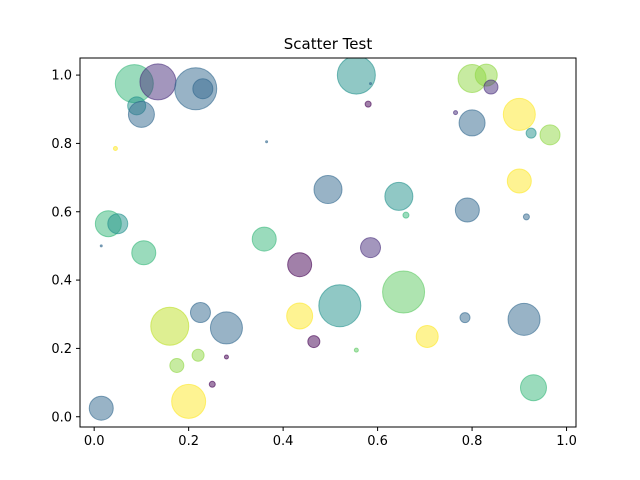 The height and width of the screenshot is (480, 640). Describe the element at coordinates (188, 441) in the screenshot. I see `x-tick-label: 0.2` at that location.